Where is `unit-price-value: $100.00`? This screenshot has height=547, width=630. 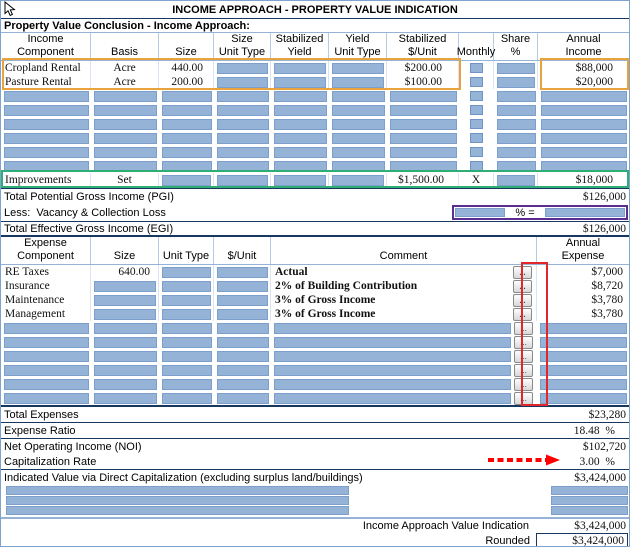
unit-price-value: $100.00 is located at coordinates (423, 82).